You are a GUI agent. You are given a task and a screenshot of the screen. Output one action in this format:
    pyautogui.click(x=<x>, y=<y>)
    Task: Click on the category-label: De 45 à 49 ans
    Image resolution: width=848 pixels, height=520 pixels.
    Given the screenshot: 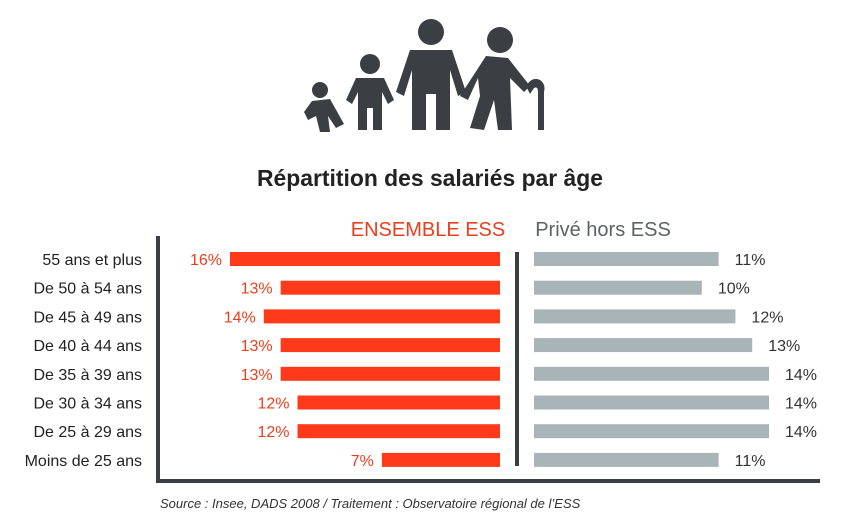 What is the action you would take?
    pyautogui.click(x=87, y=317)
    